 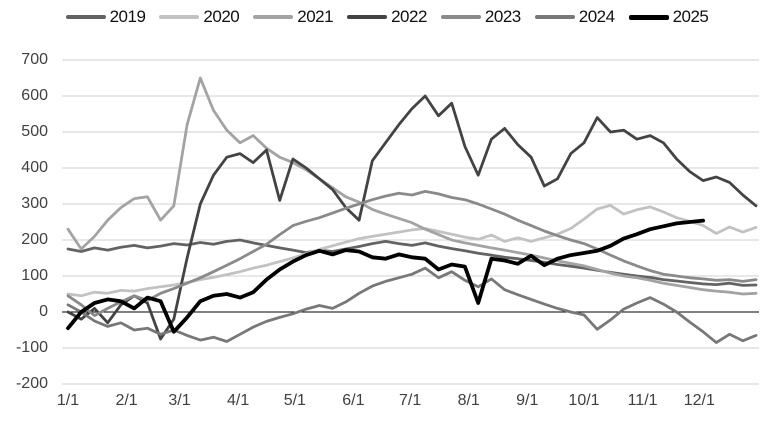 I want to click on legend-item-2019: 2019, so click(x=105, y=17).